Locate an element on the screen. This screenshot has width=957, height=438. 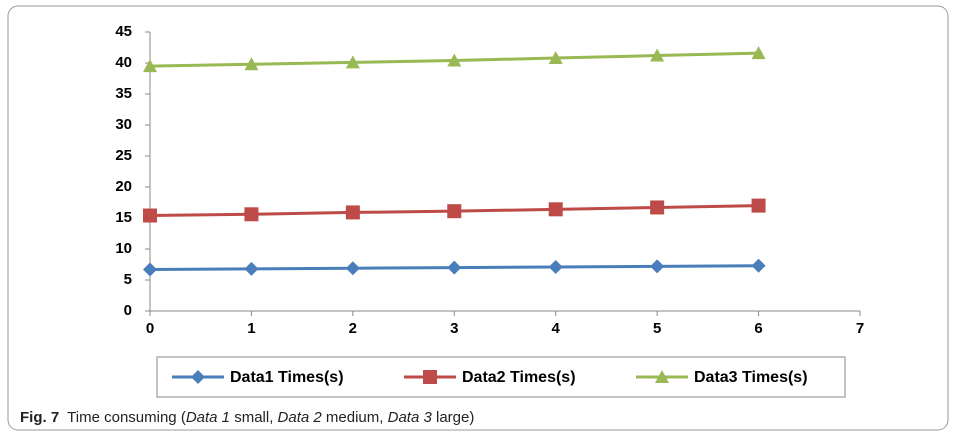
y-tick-label: 20 is located at coordinates (123, 186).